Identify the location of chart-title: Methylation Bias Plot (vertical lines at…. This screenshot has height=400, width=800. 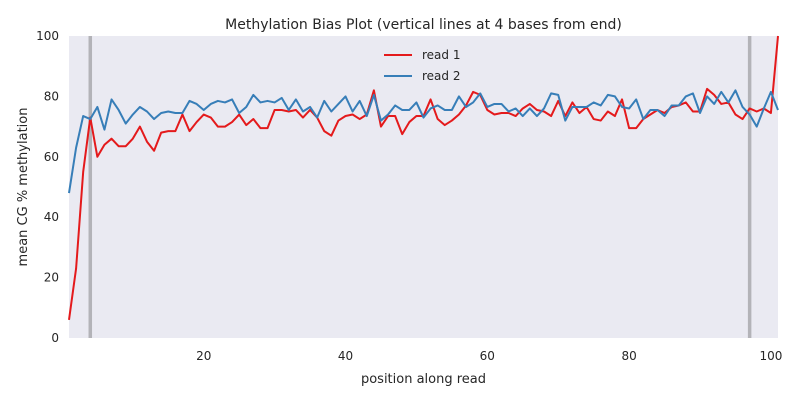
(423, 25).